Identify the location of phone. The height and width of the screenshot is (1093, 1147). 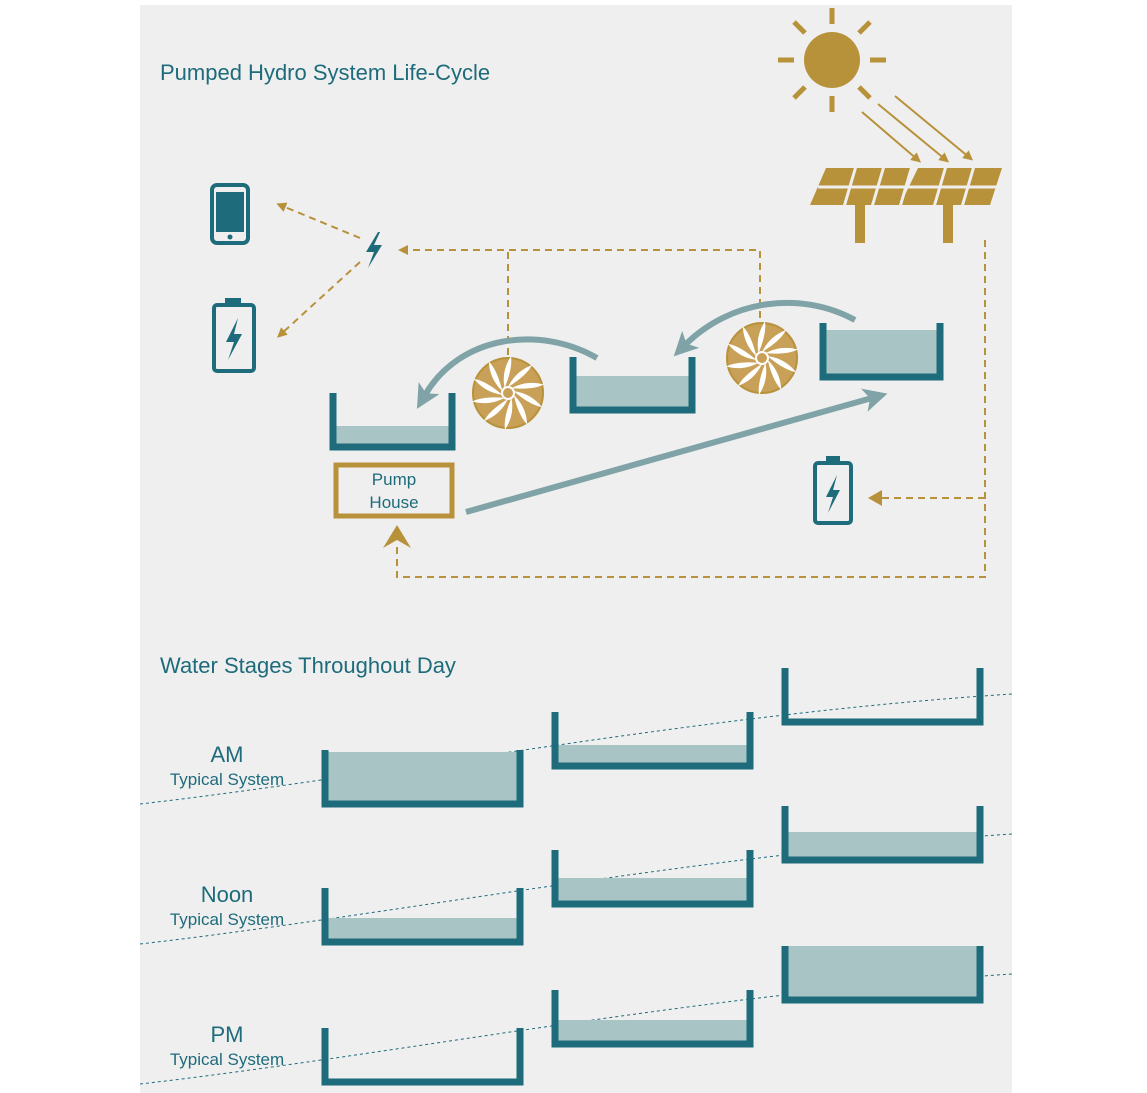
(230, 214).